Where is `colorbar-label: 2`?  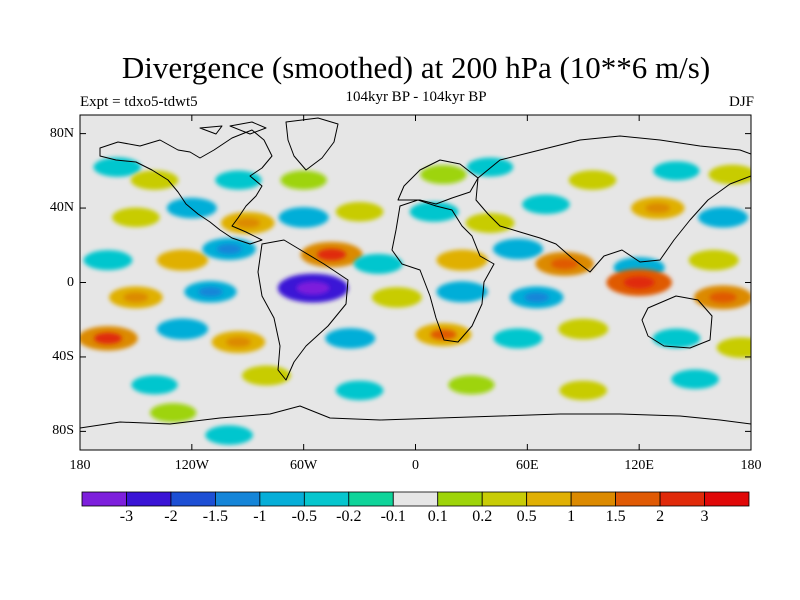 colorbar-label: 2 is located at coordinates (660, 516).